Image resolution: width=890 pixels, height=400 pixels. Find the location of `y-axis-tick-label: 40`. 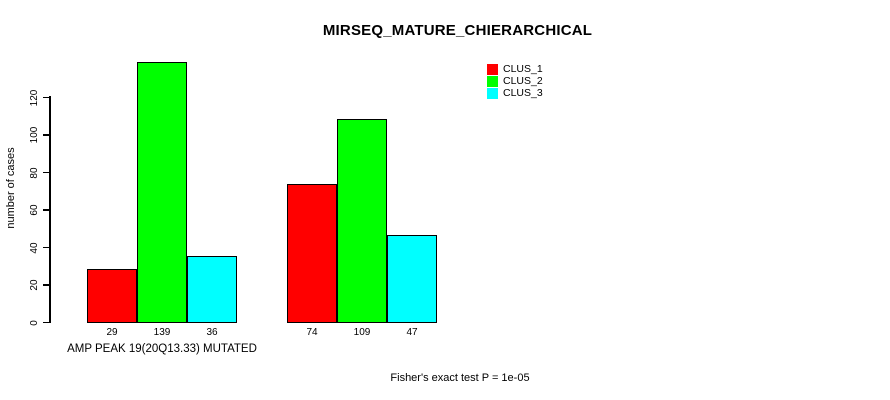

y-axis-tick-label: 40 is located at coordinates (34, 247).